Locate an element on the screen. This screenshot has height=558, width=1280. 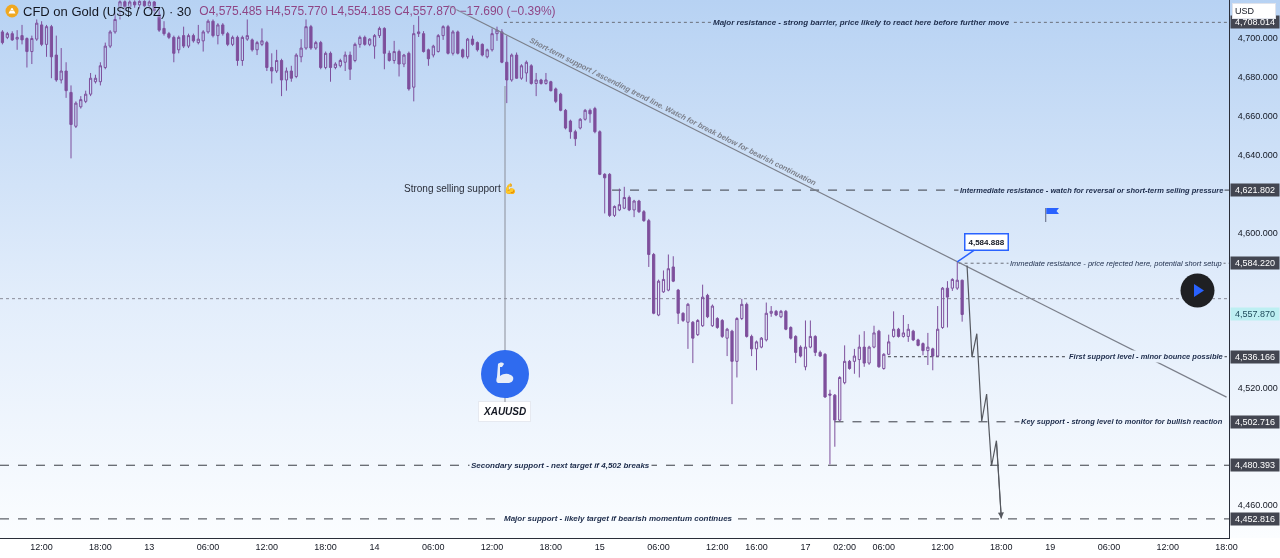
text: 4,557.870 is located at coordinates (1255, 314).